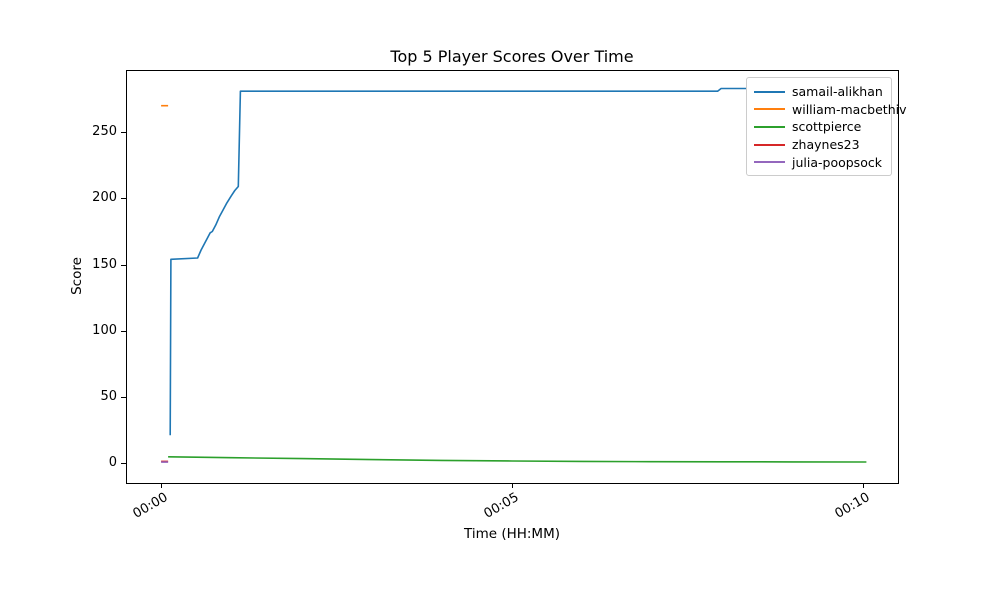 The height and width of the screenshot is (600, 1000). I want to click on legend-item-scottpierce: scottpierce, so click(819, 127).